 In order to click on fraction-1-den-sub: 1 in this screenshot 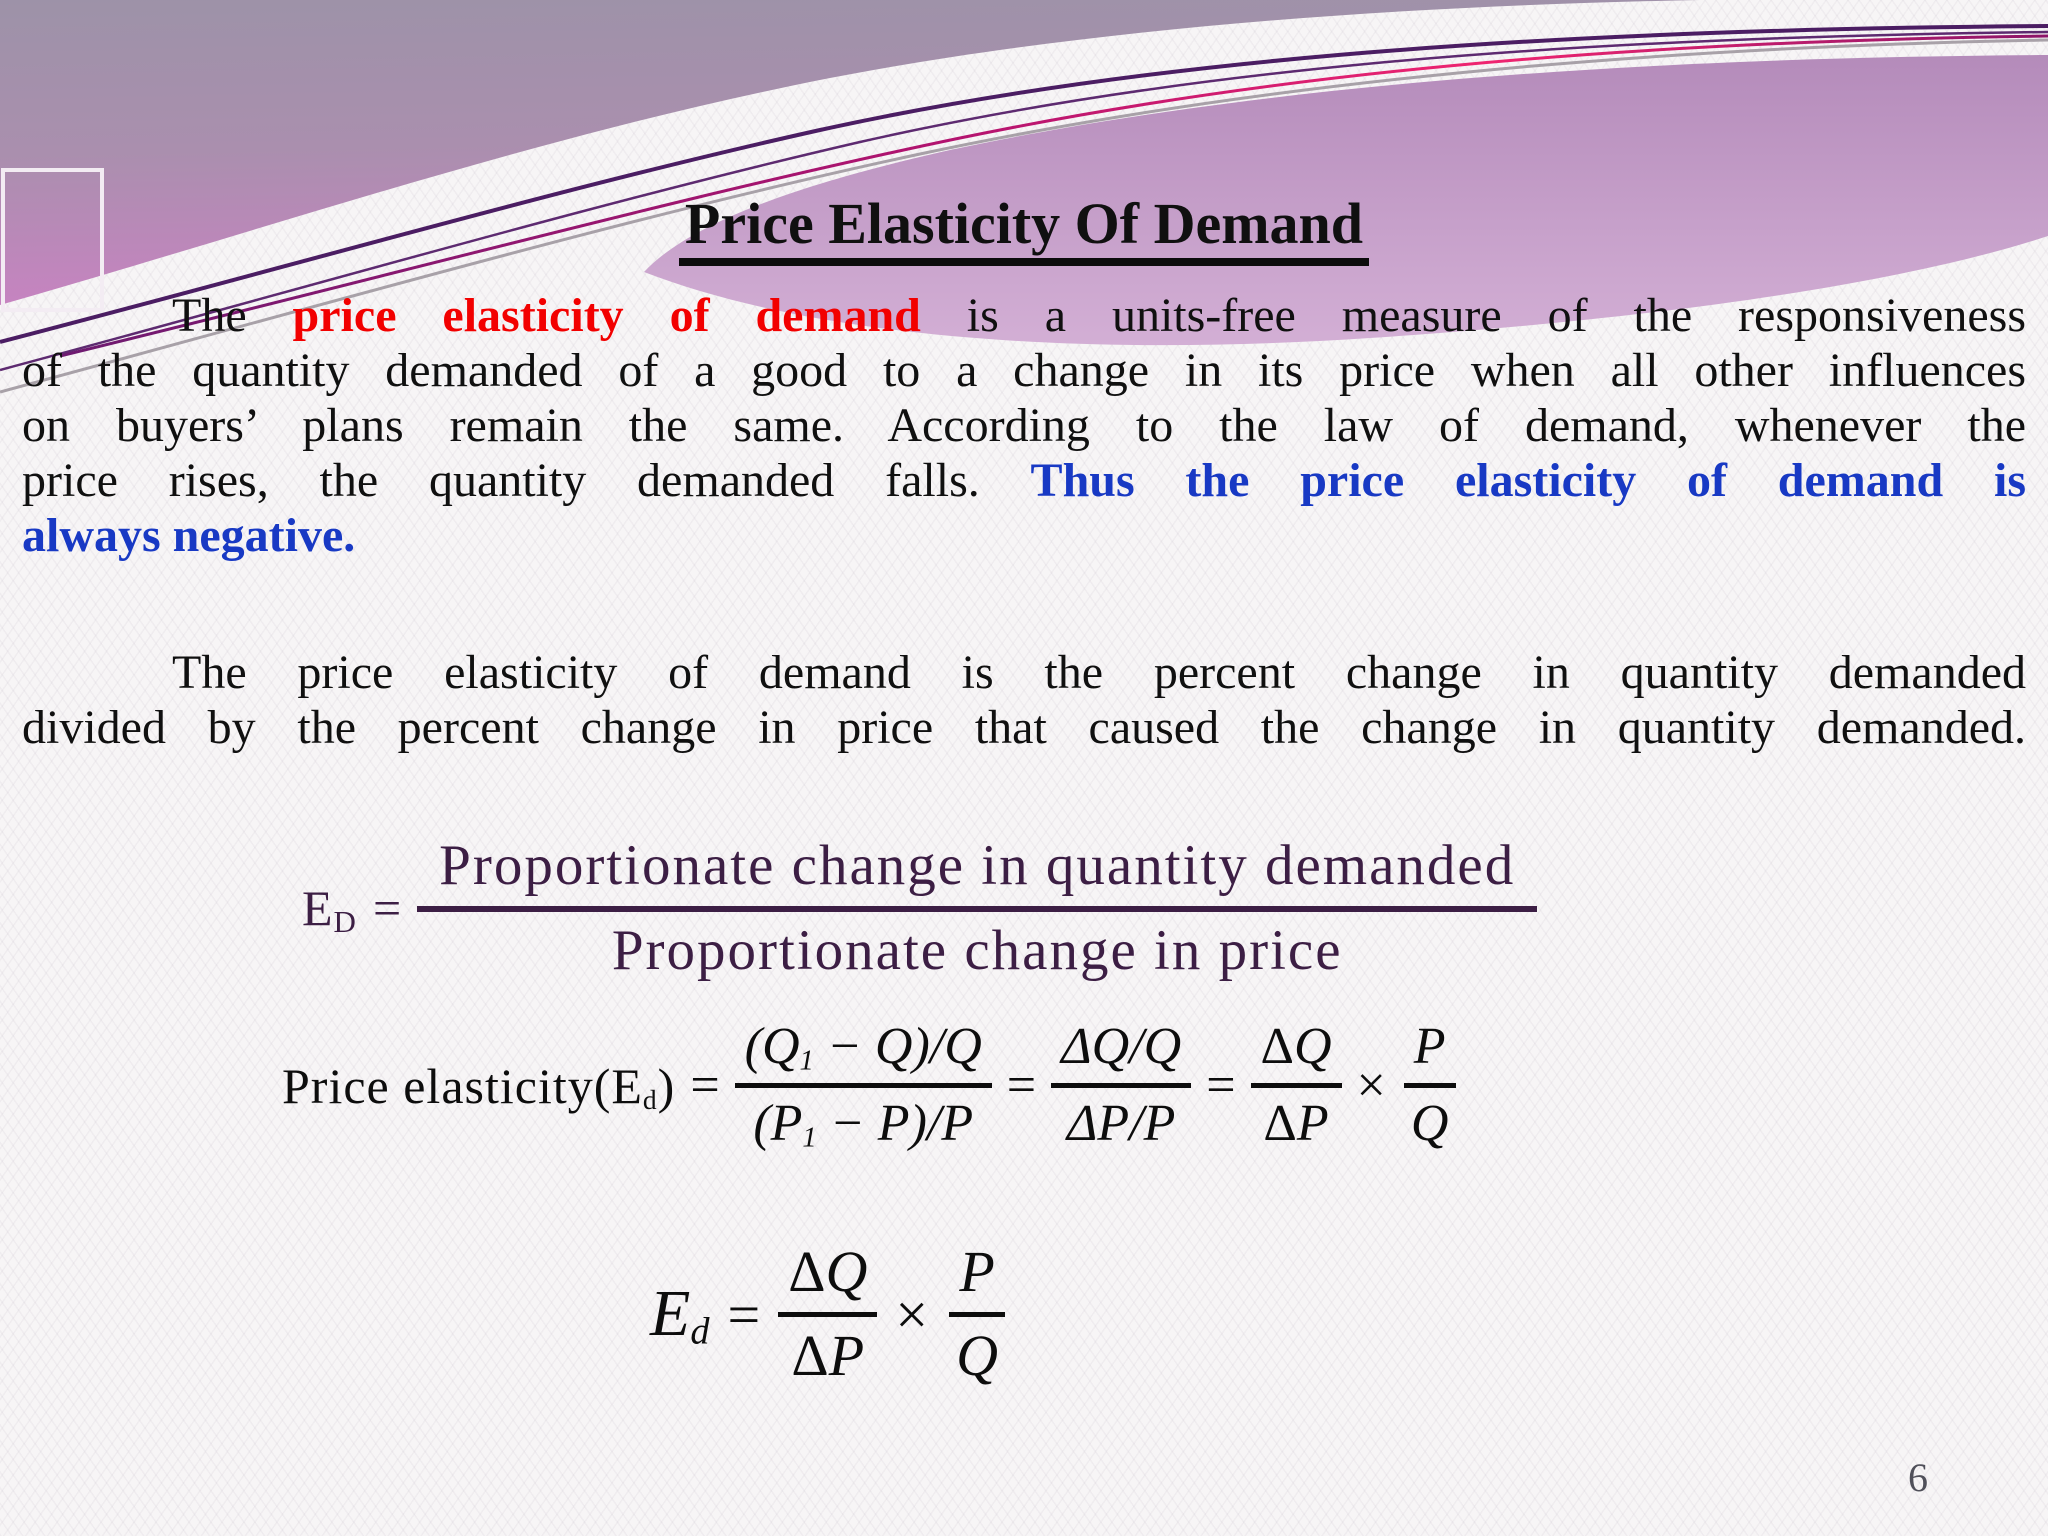, I will do `click(809, 1138)`.